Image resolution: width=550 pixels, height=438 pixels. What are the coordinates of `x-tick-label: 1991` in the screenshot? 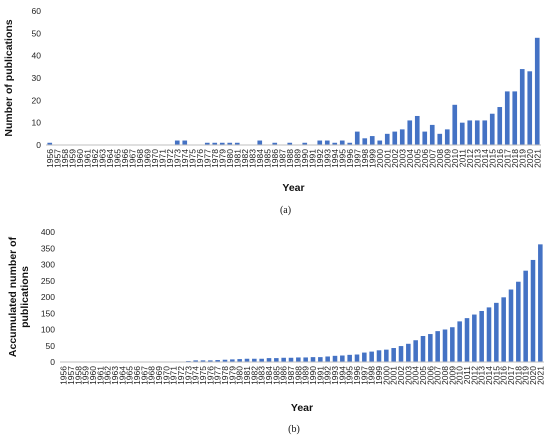 It's located at (312, 158).